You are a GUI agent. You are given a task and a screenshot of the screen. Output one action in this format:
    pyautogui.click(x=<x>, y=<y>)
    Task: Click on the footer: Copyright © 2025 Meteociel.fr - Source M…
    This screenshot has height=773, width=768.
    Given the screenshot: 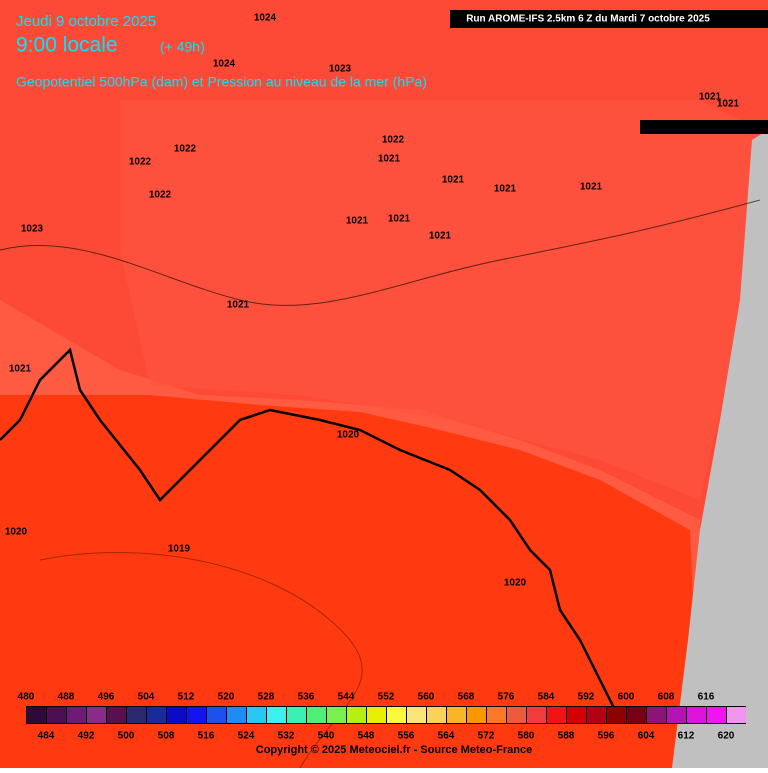 What is the action you would take?
    pyautogui.click(x=394, y=750)
    